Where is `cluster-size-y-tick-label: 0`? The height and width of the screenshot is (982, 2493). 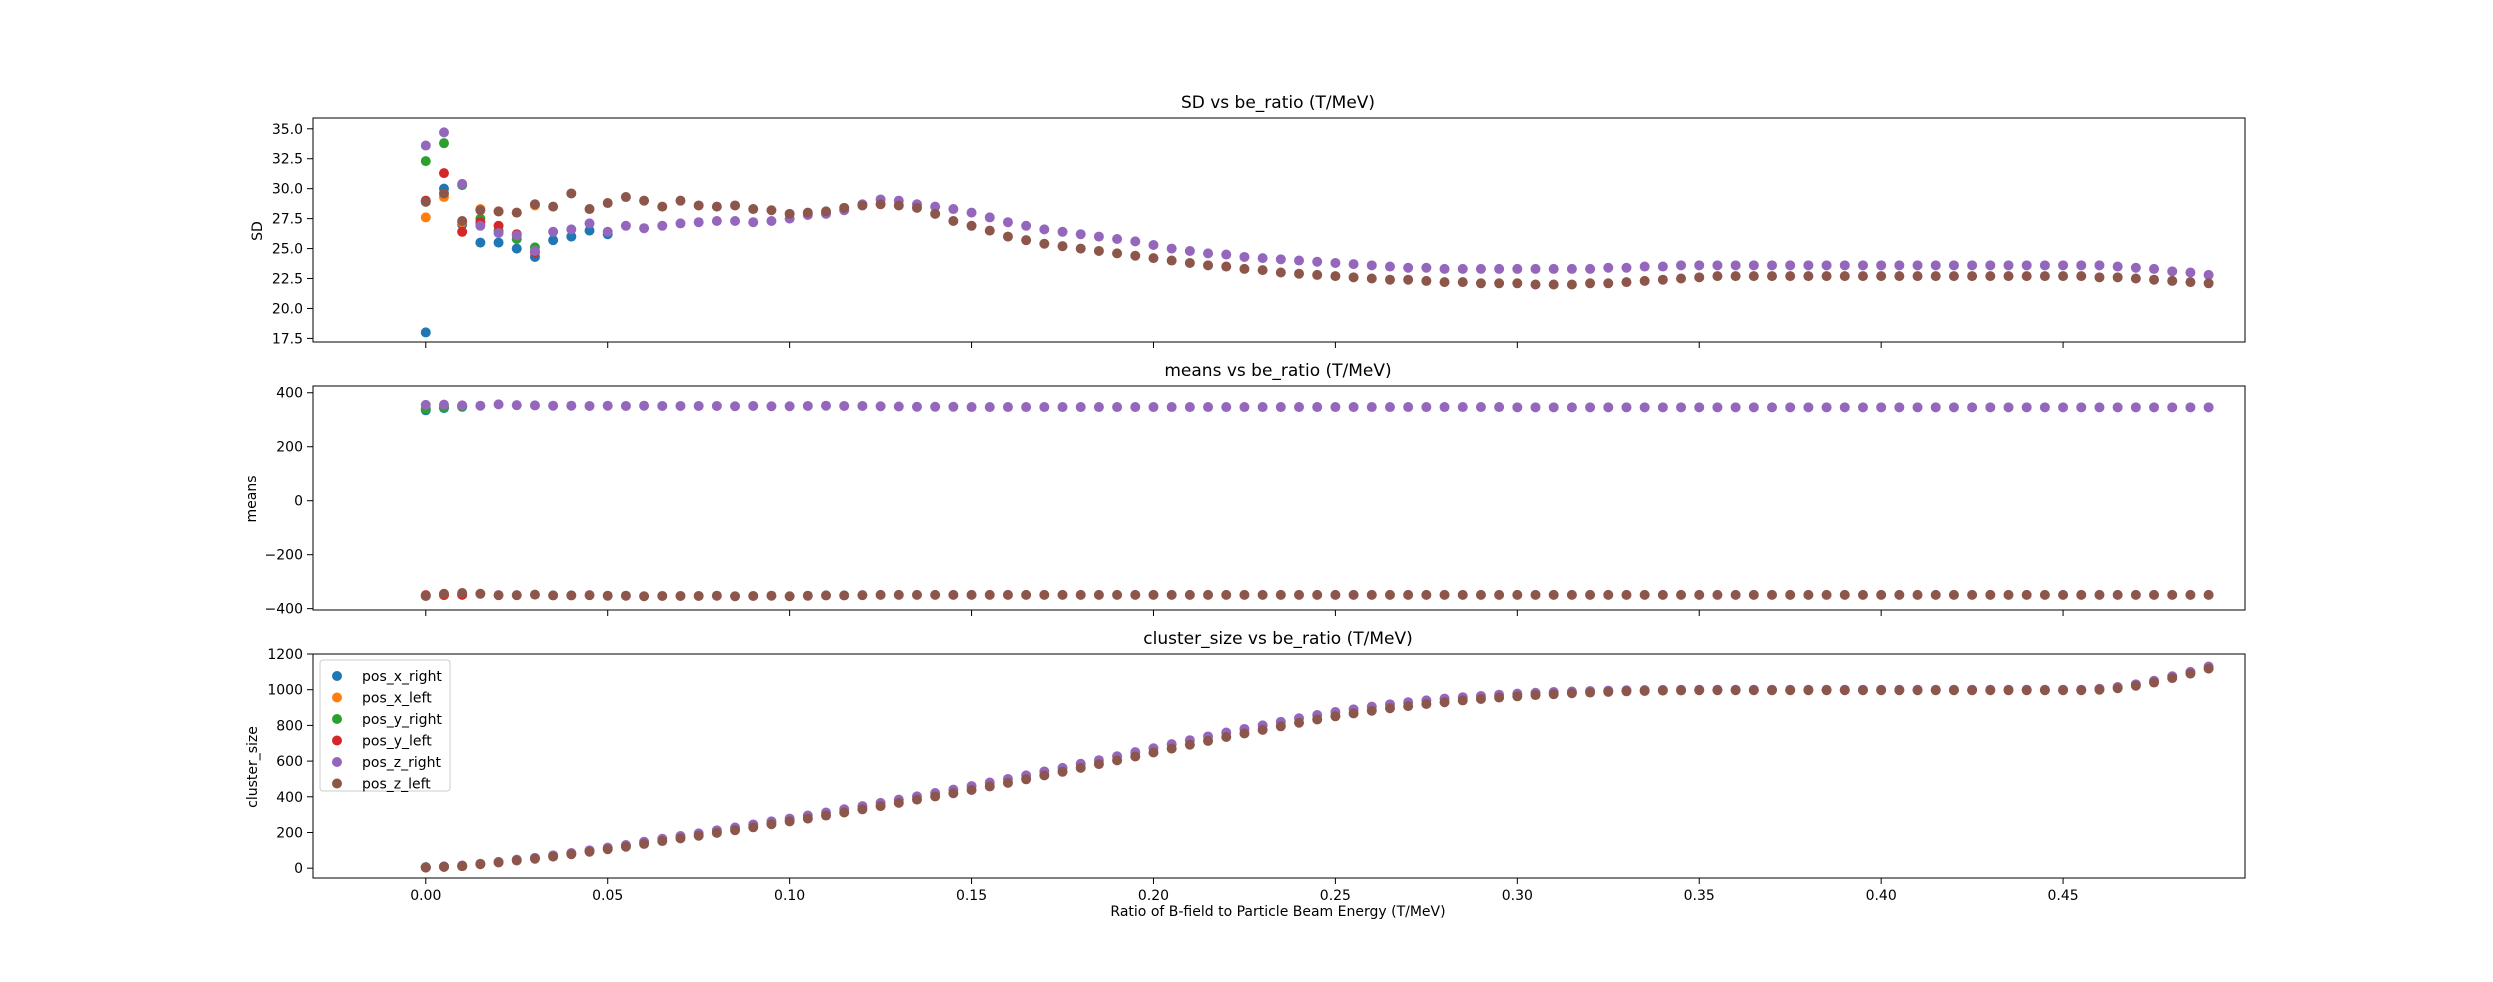 cluster-size-y-tick-label: 0 is located at coordinates (298, 869).